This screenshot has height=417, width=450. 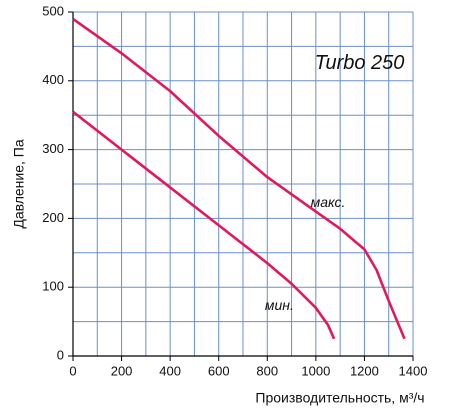 I want to click on x-tick-label: 200, so click(x=122, y=370).